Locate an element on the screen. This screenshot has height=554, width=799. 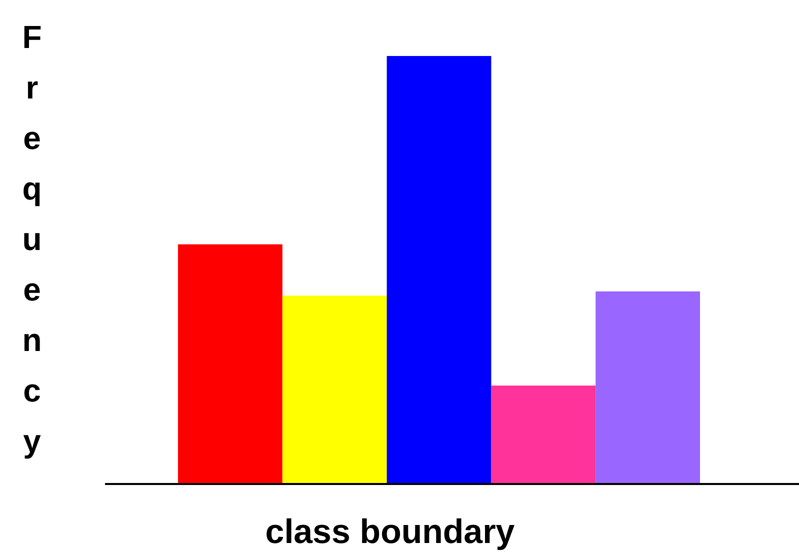
x-axis-title: class boundary is located at coordinates (390, 532).